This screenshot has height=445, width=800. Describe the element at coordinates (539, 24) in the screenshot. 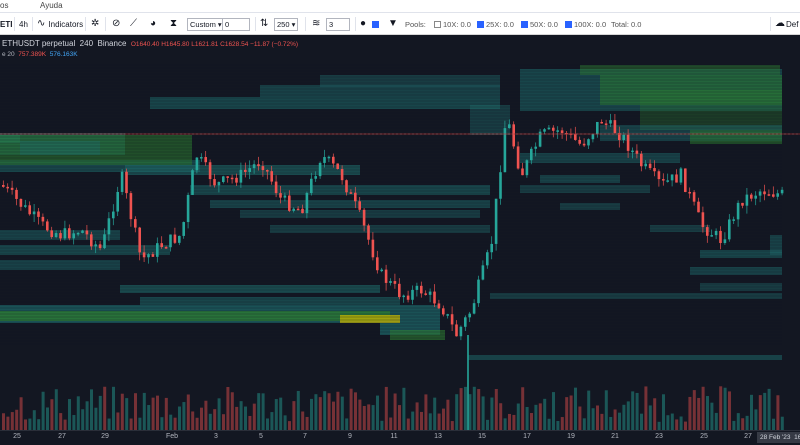

I see `pool-50x: 50X: 0.0` at that location.